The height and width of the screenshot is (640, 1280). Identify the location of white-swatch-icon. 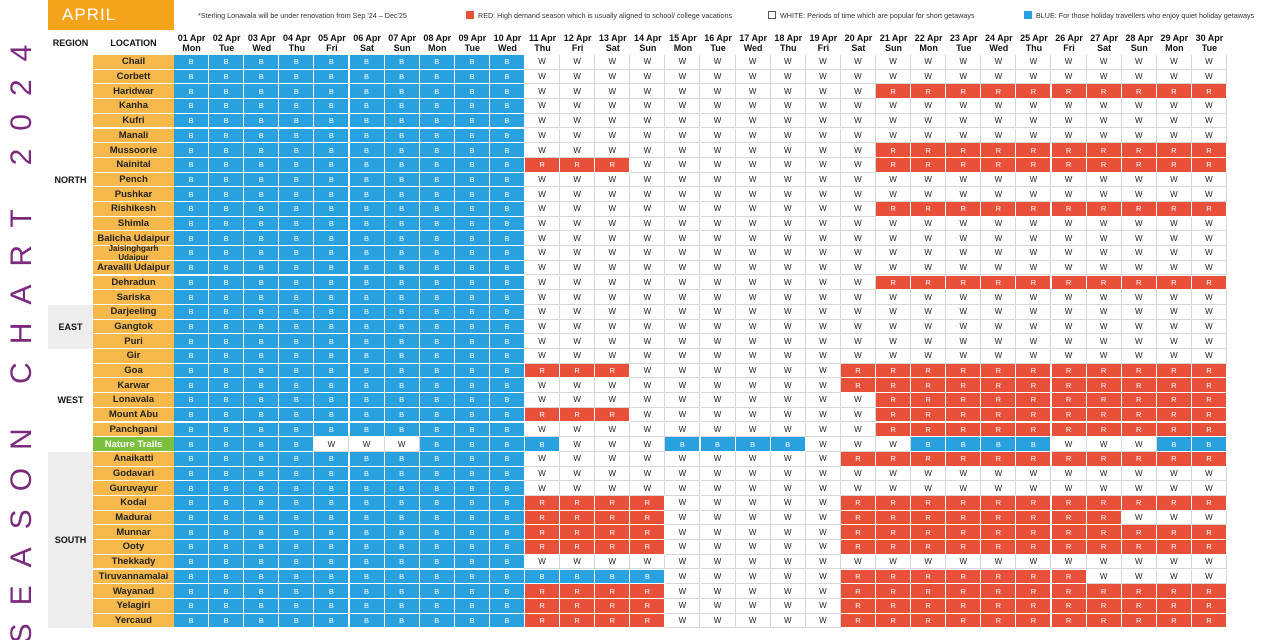
(772, 15).